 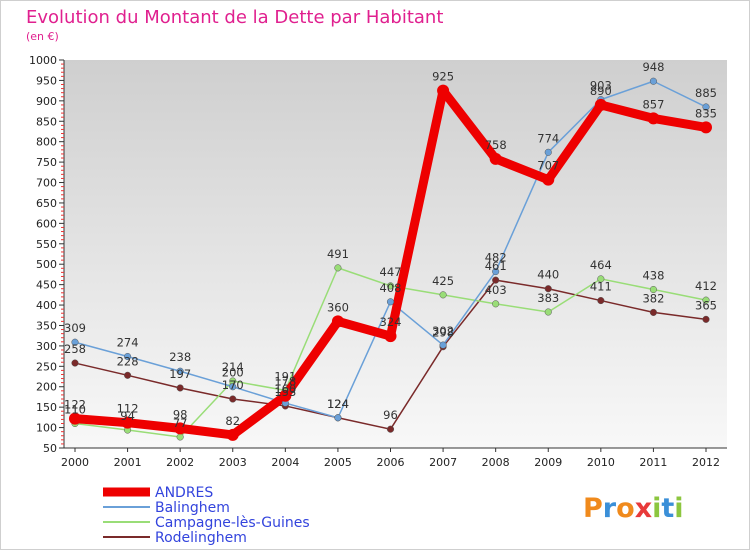 What do you see at coordinates (610, 508) in the screenshot?
I see `logo-letter: r` at bounding box center [610, 508].